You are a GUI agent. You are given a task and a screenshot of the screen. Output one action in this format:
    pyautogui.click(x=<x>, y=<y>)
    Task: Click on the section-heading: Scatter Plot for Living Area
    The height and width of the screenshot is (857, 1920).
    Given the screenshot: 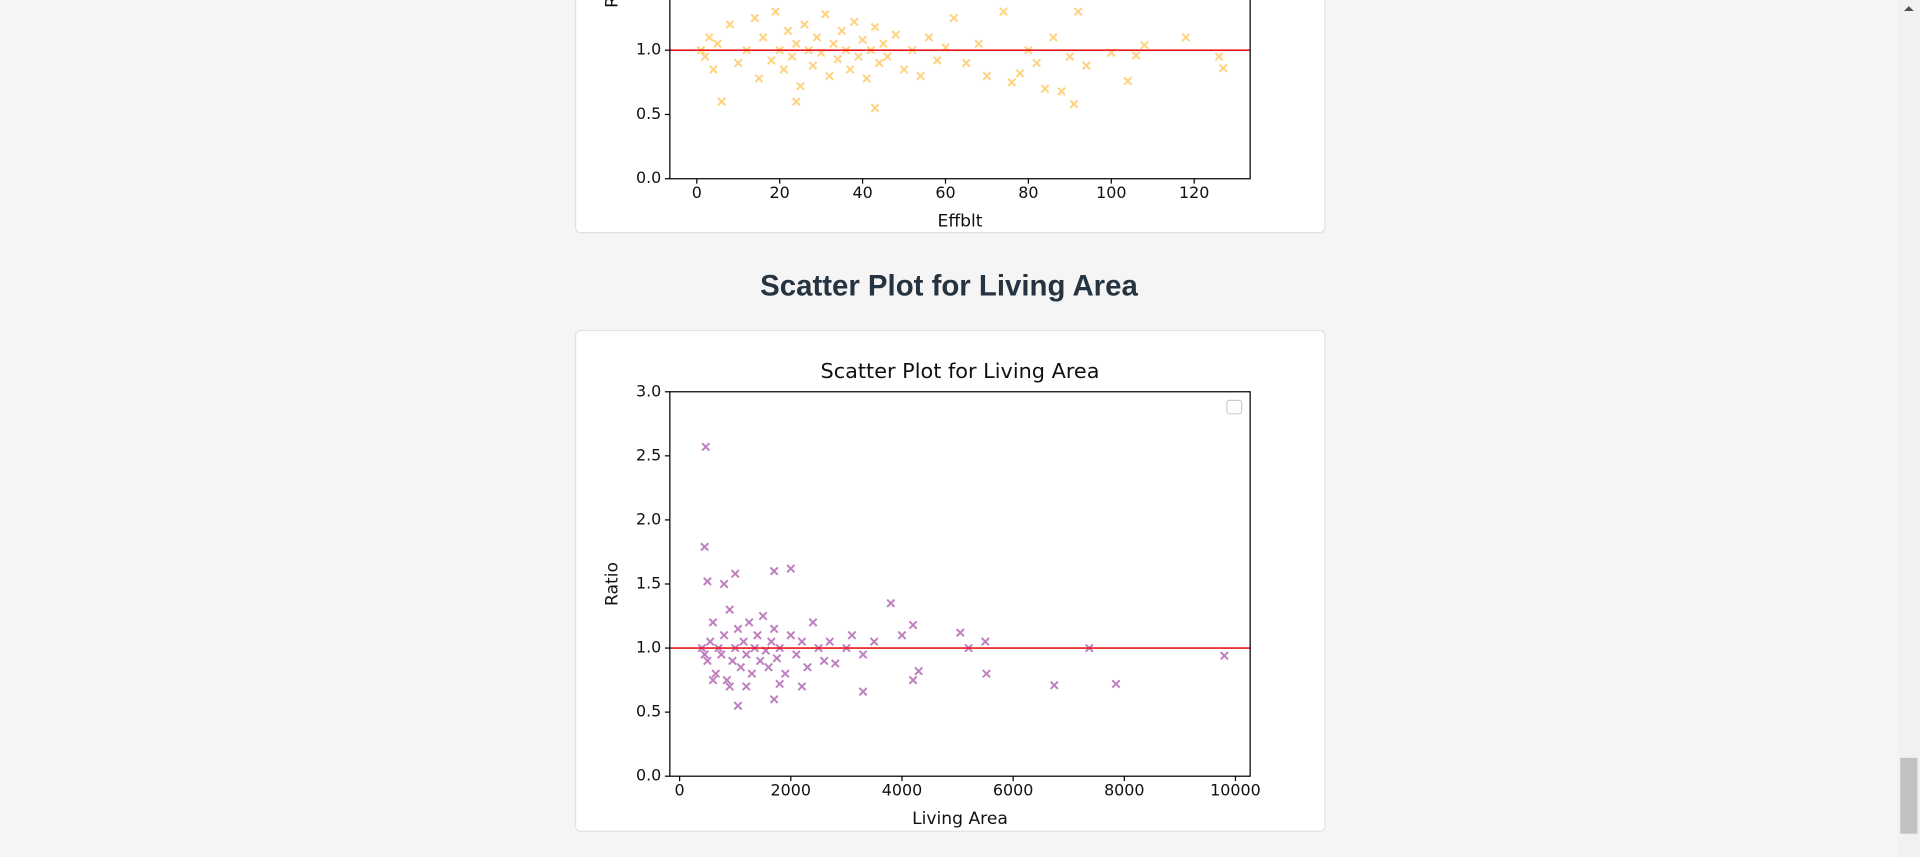 What is the action you would take?
    pyautogui.click(x=949, y=285)
    